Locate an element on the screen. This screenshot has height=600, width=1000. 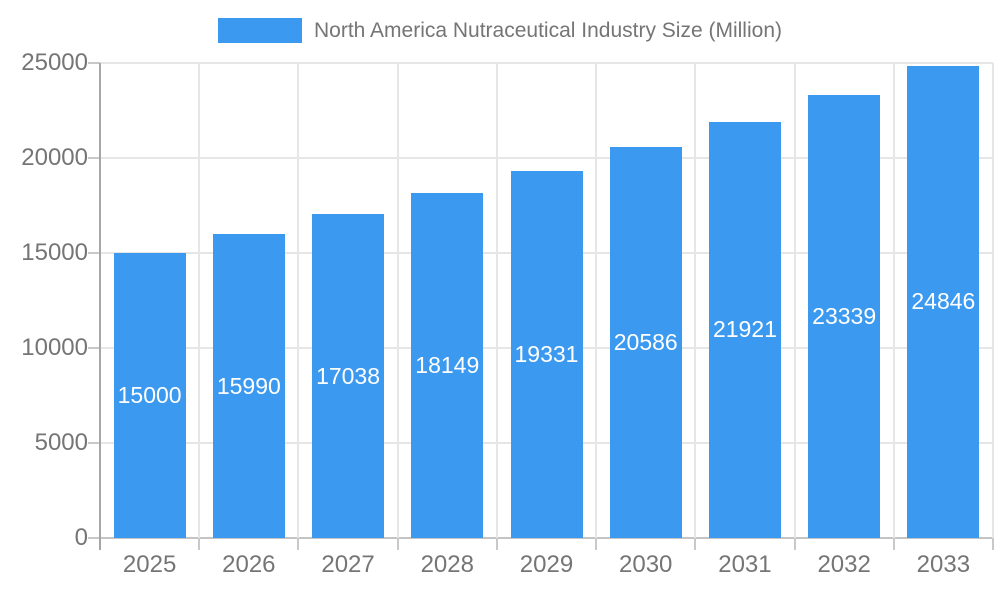
bar: 23339 is located at coordinates (844, 316).